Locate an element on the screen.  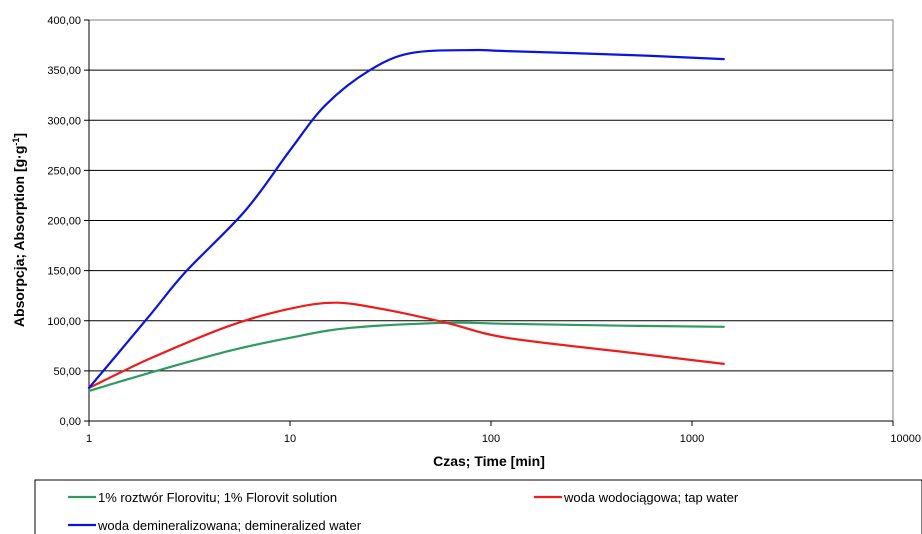
x-tick-label: 10 is located at coordinates (290, 439).